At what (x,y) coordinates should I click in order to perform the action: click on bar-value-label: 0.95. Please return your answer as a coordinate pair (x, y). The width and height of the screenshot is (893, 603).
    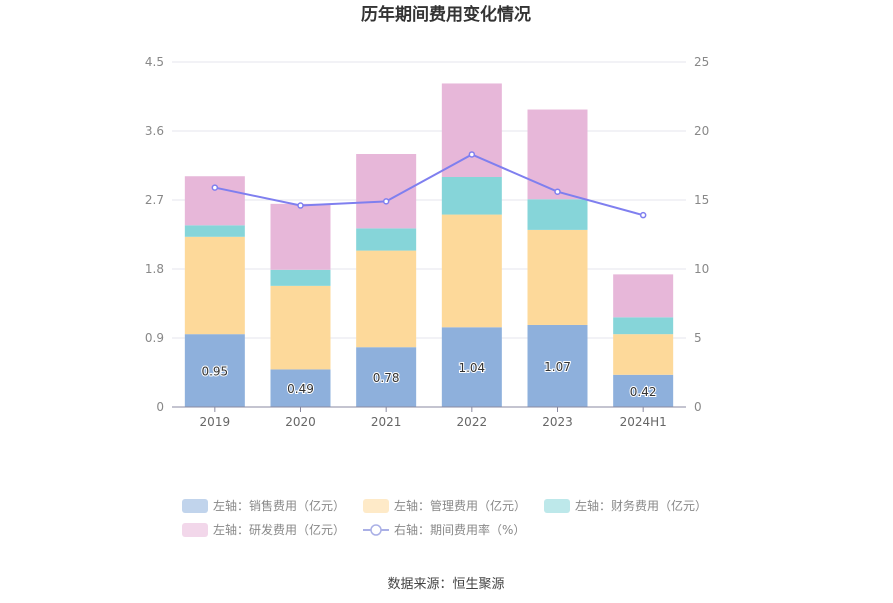
    Looking at the image, I should click on (214, 372).